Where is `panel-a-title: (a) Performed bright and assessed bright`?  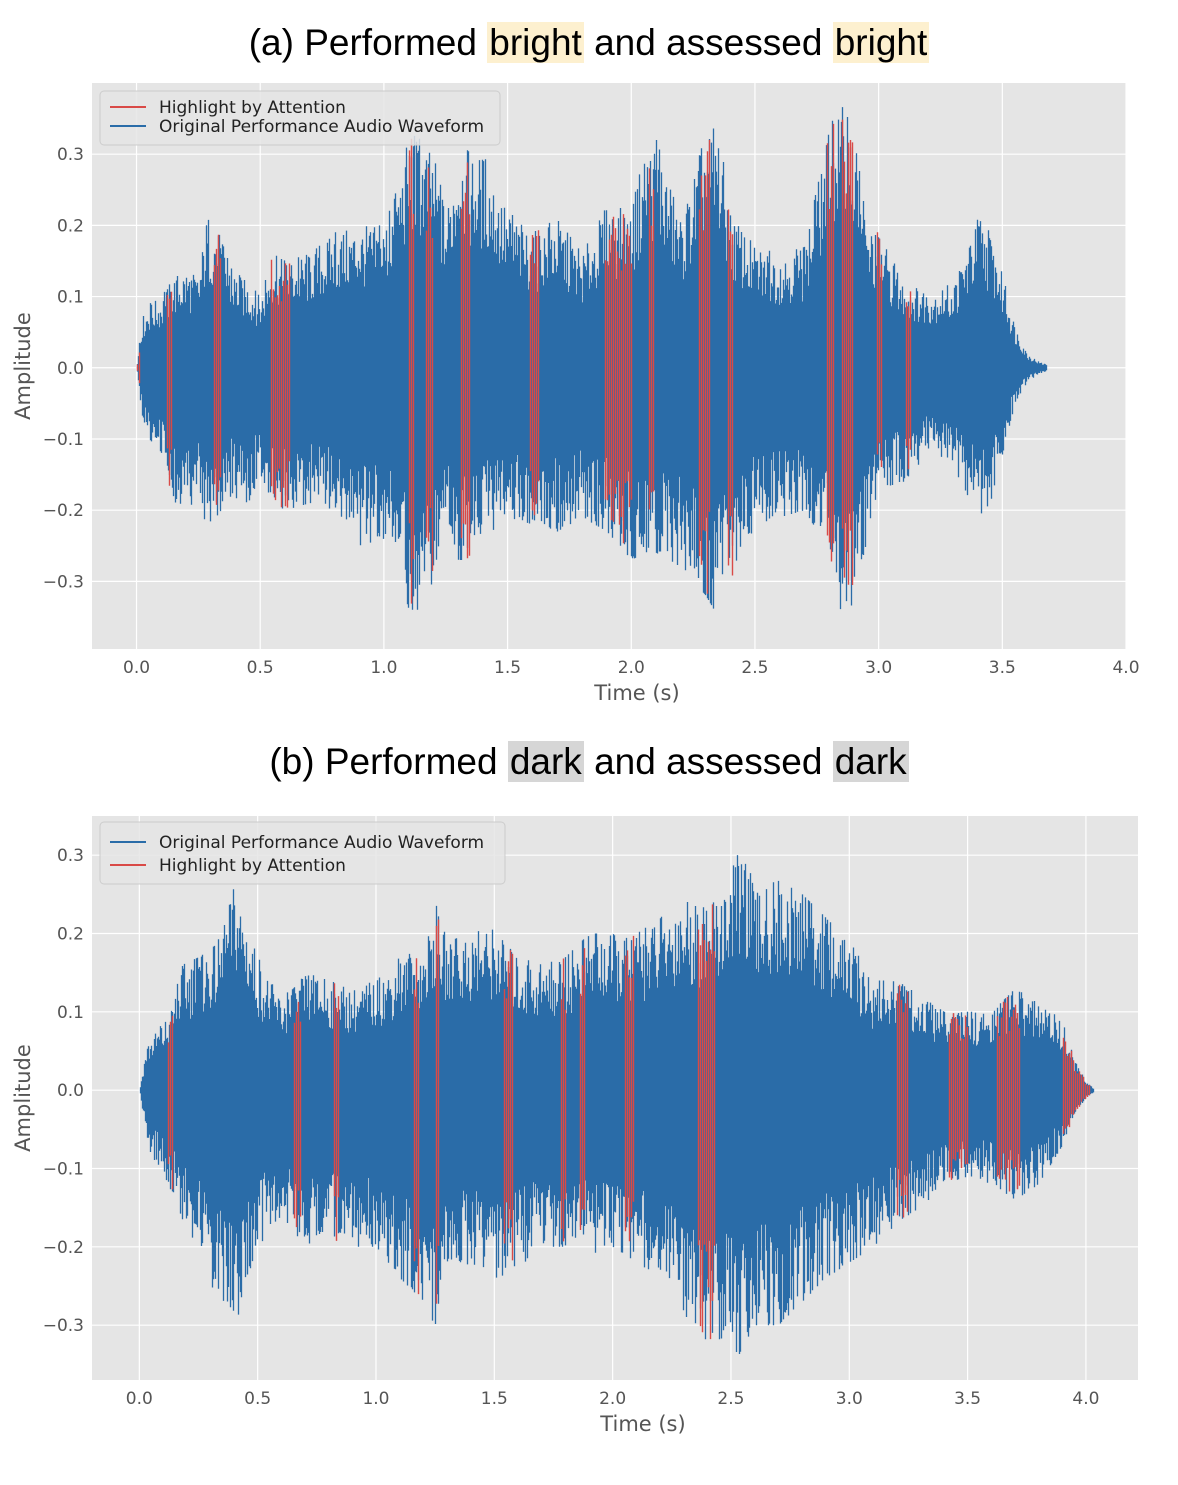 panel-a-title: (a) Performed bright and assessed bright is located at coordinates (589, 43).